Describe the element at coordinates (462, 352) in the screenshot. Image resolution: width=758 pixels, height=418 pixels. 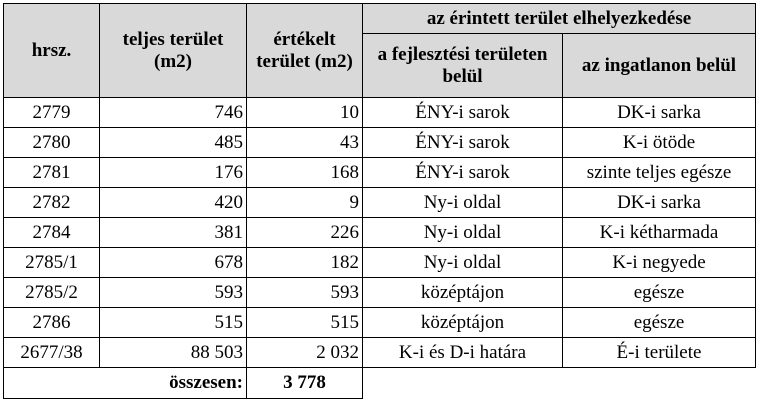
I see `cell-fejlesztesi-teruleten-belul: K-i és D-i határa` at that location.